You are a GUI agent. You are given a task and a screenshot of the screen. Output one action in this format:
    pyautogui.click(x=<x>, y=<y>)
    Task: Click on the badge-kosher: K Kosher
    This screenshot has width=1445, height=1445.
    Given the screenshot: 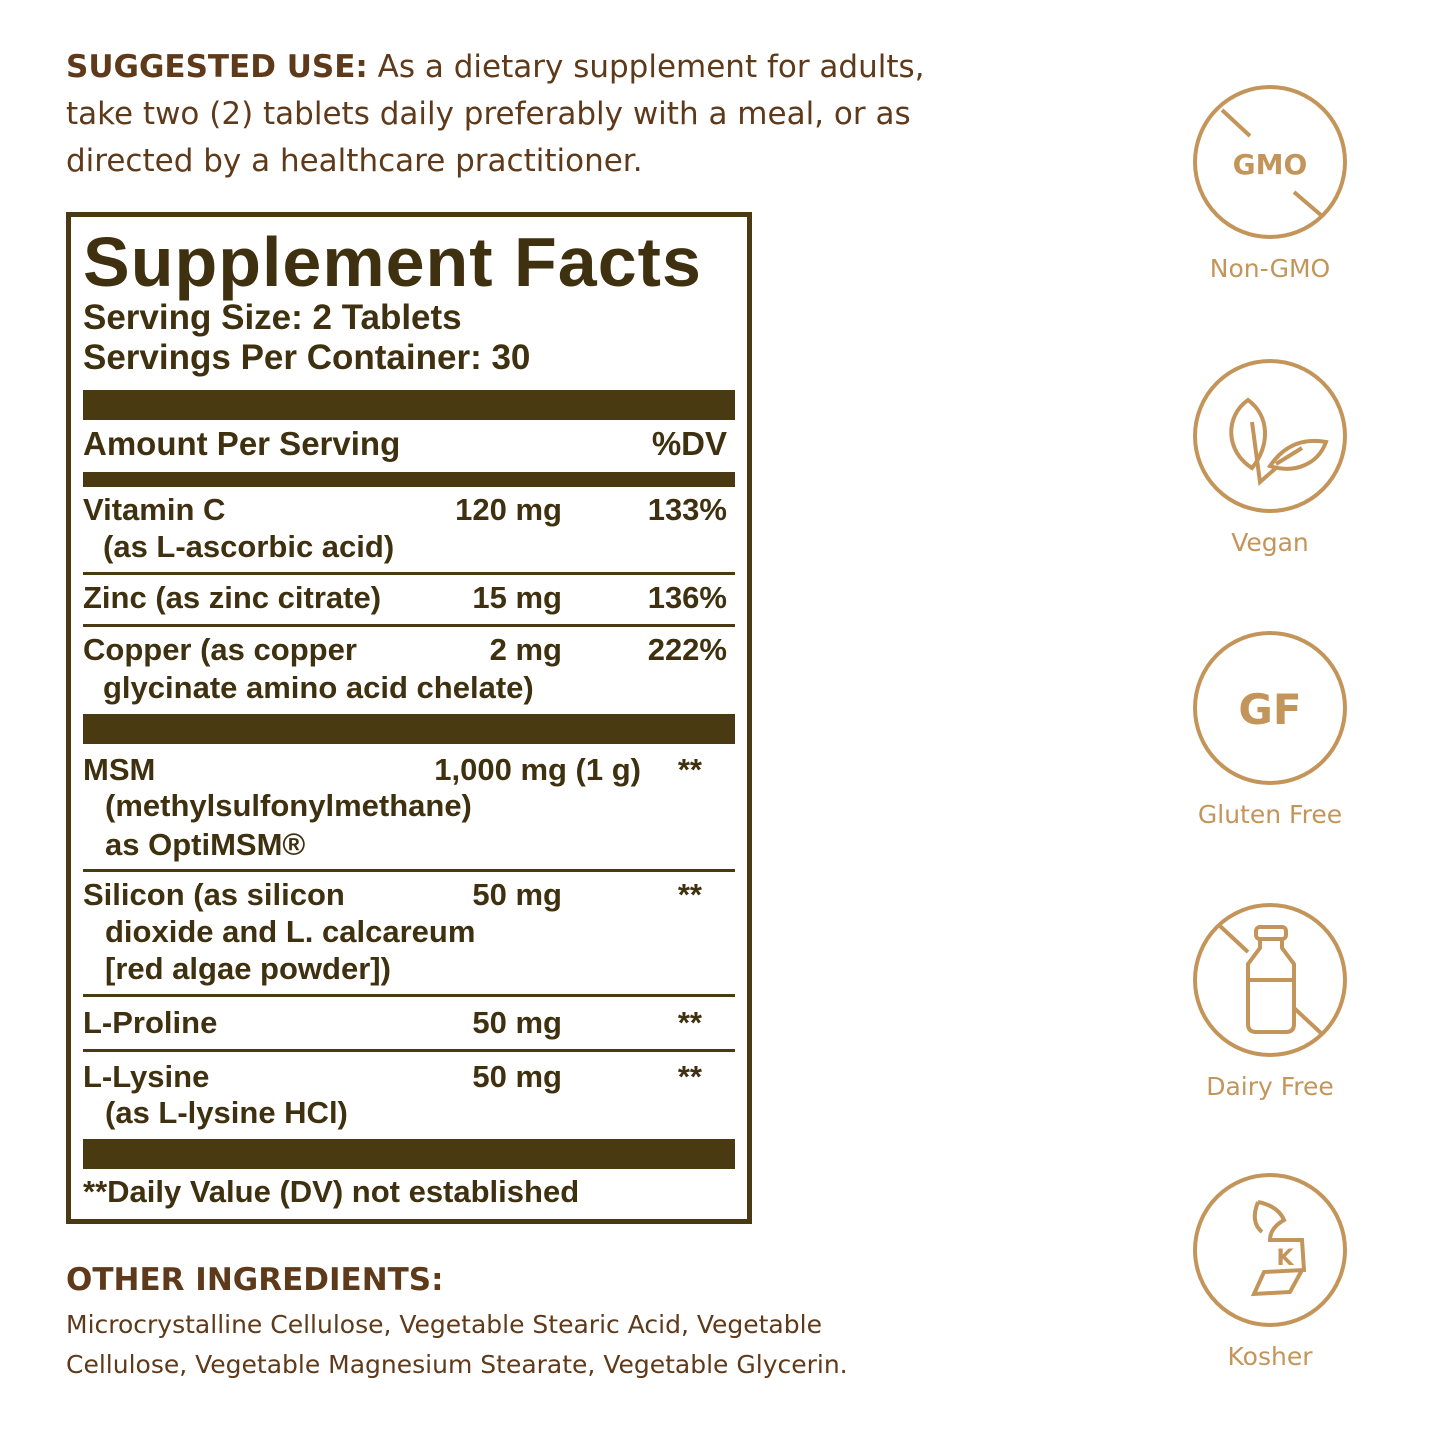 What is the action you would take?
    pyautogui.click(x=1270, y=1270)
    